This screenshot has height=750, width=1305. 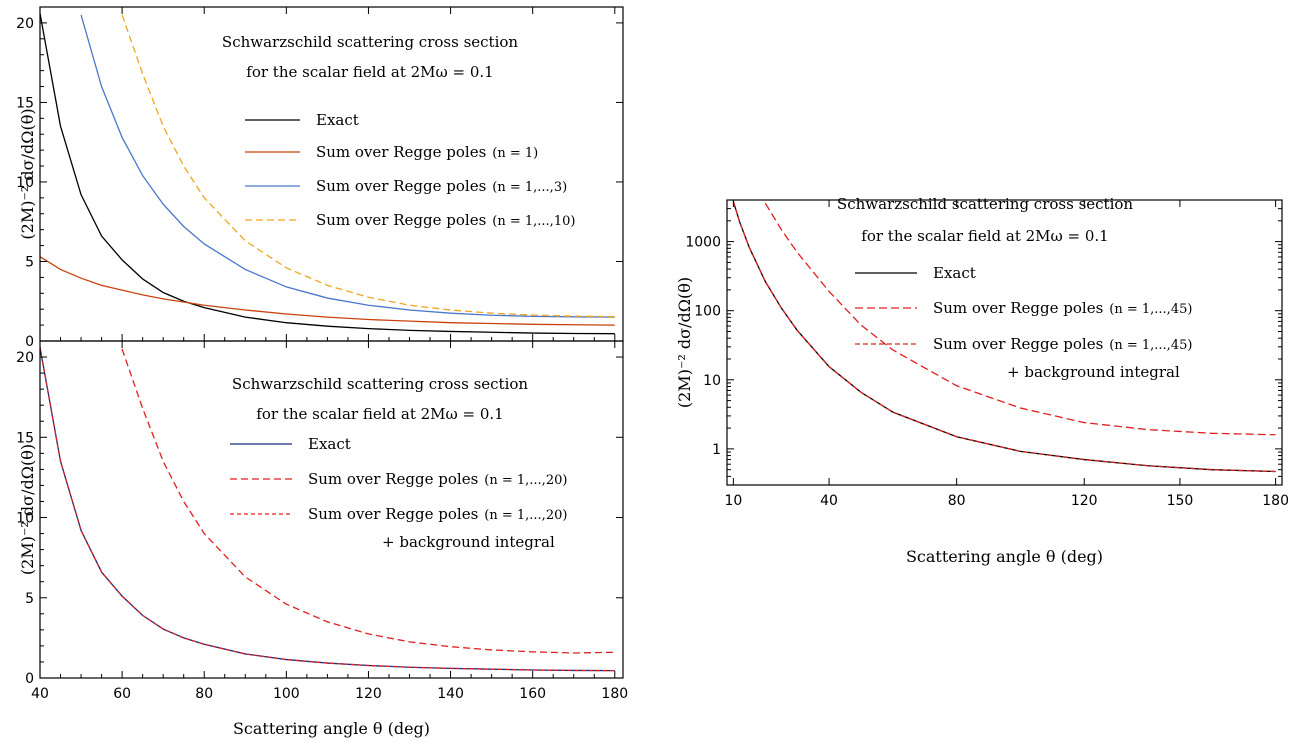 I want to click on x-tick-label: 160, so click(x=532, y=694).